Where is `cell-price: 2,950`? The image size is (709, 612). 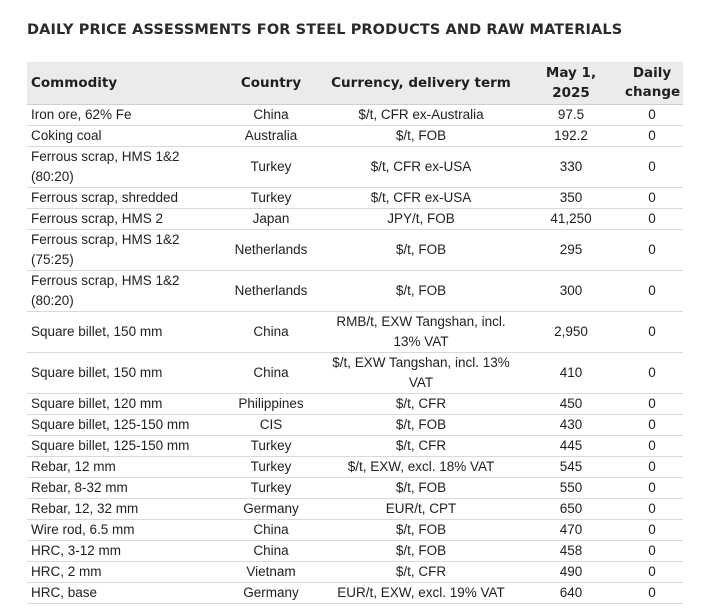 cell-price: 2,950 is located at coordinates (571, 332).